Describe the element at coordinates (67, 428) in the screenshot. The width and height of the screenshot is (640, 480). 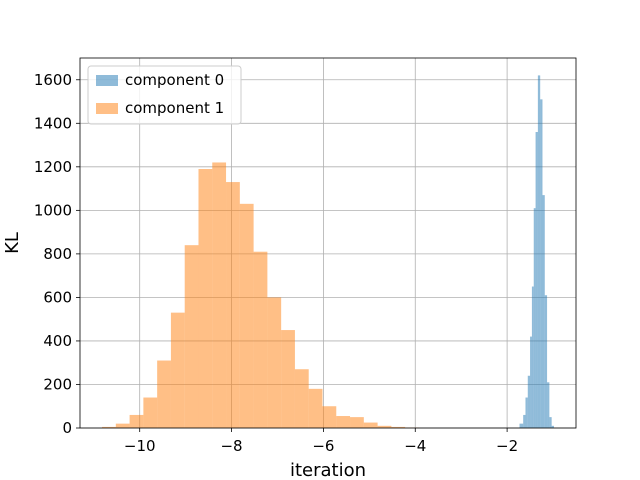
I see `y-tick-label: 0` at that location.